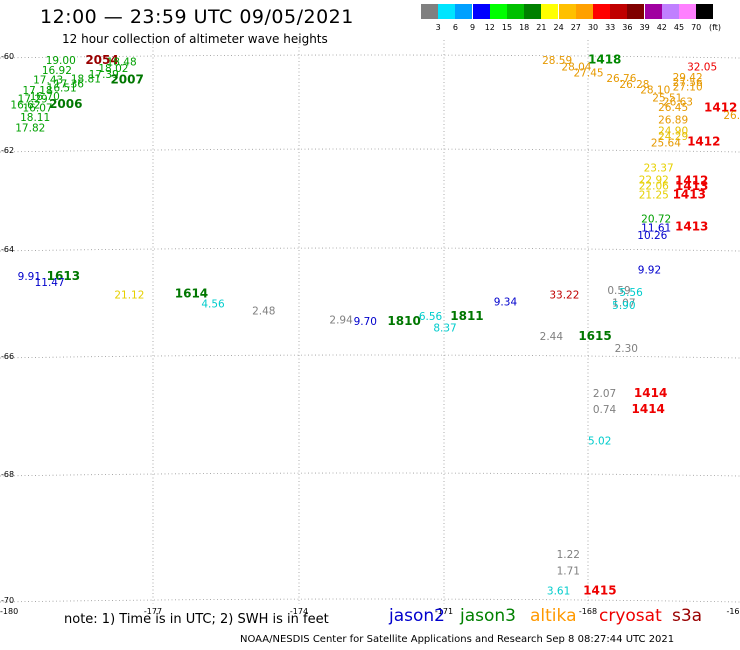  What do you see at coordinates (576, 67) in the screenshot?
I see `wave-height-label: 28.04` at bounding box center [576, 67].